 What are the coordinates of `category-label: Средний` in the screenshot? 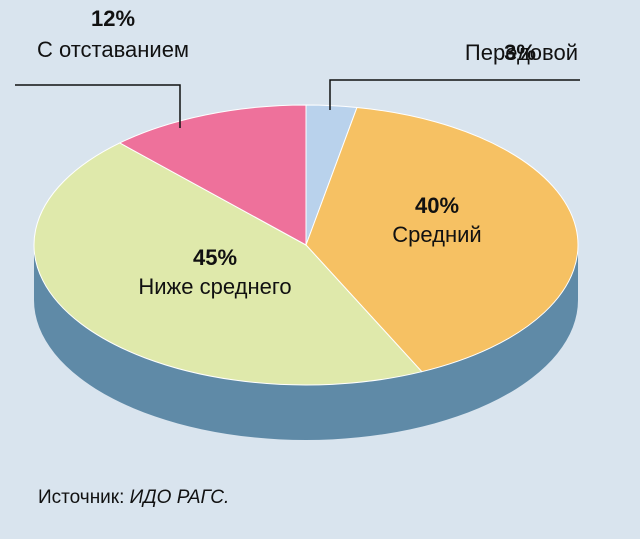 It's located at (436, 234).